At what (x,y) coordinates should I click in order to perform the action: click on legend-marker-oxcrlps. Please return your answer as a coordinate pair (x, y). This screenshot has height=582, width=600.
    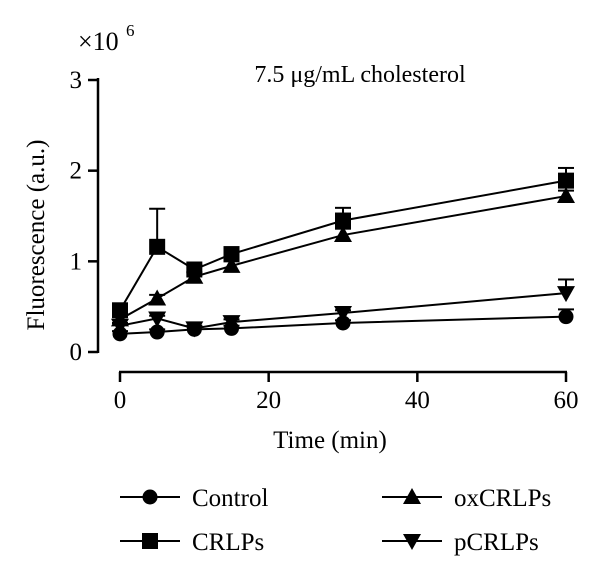
    Looking at the image, I should click on (412, 496).